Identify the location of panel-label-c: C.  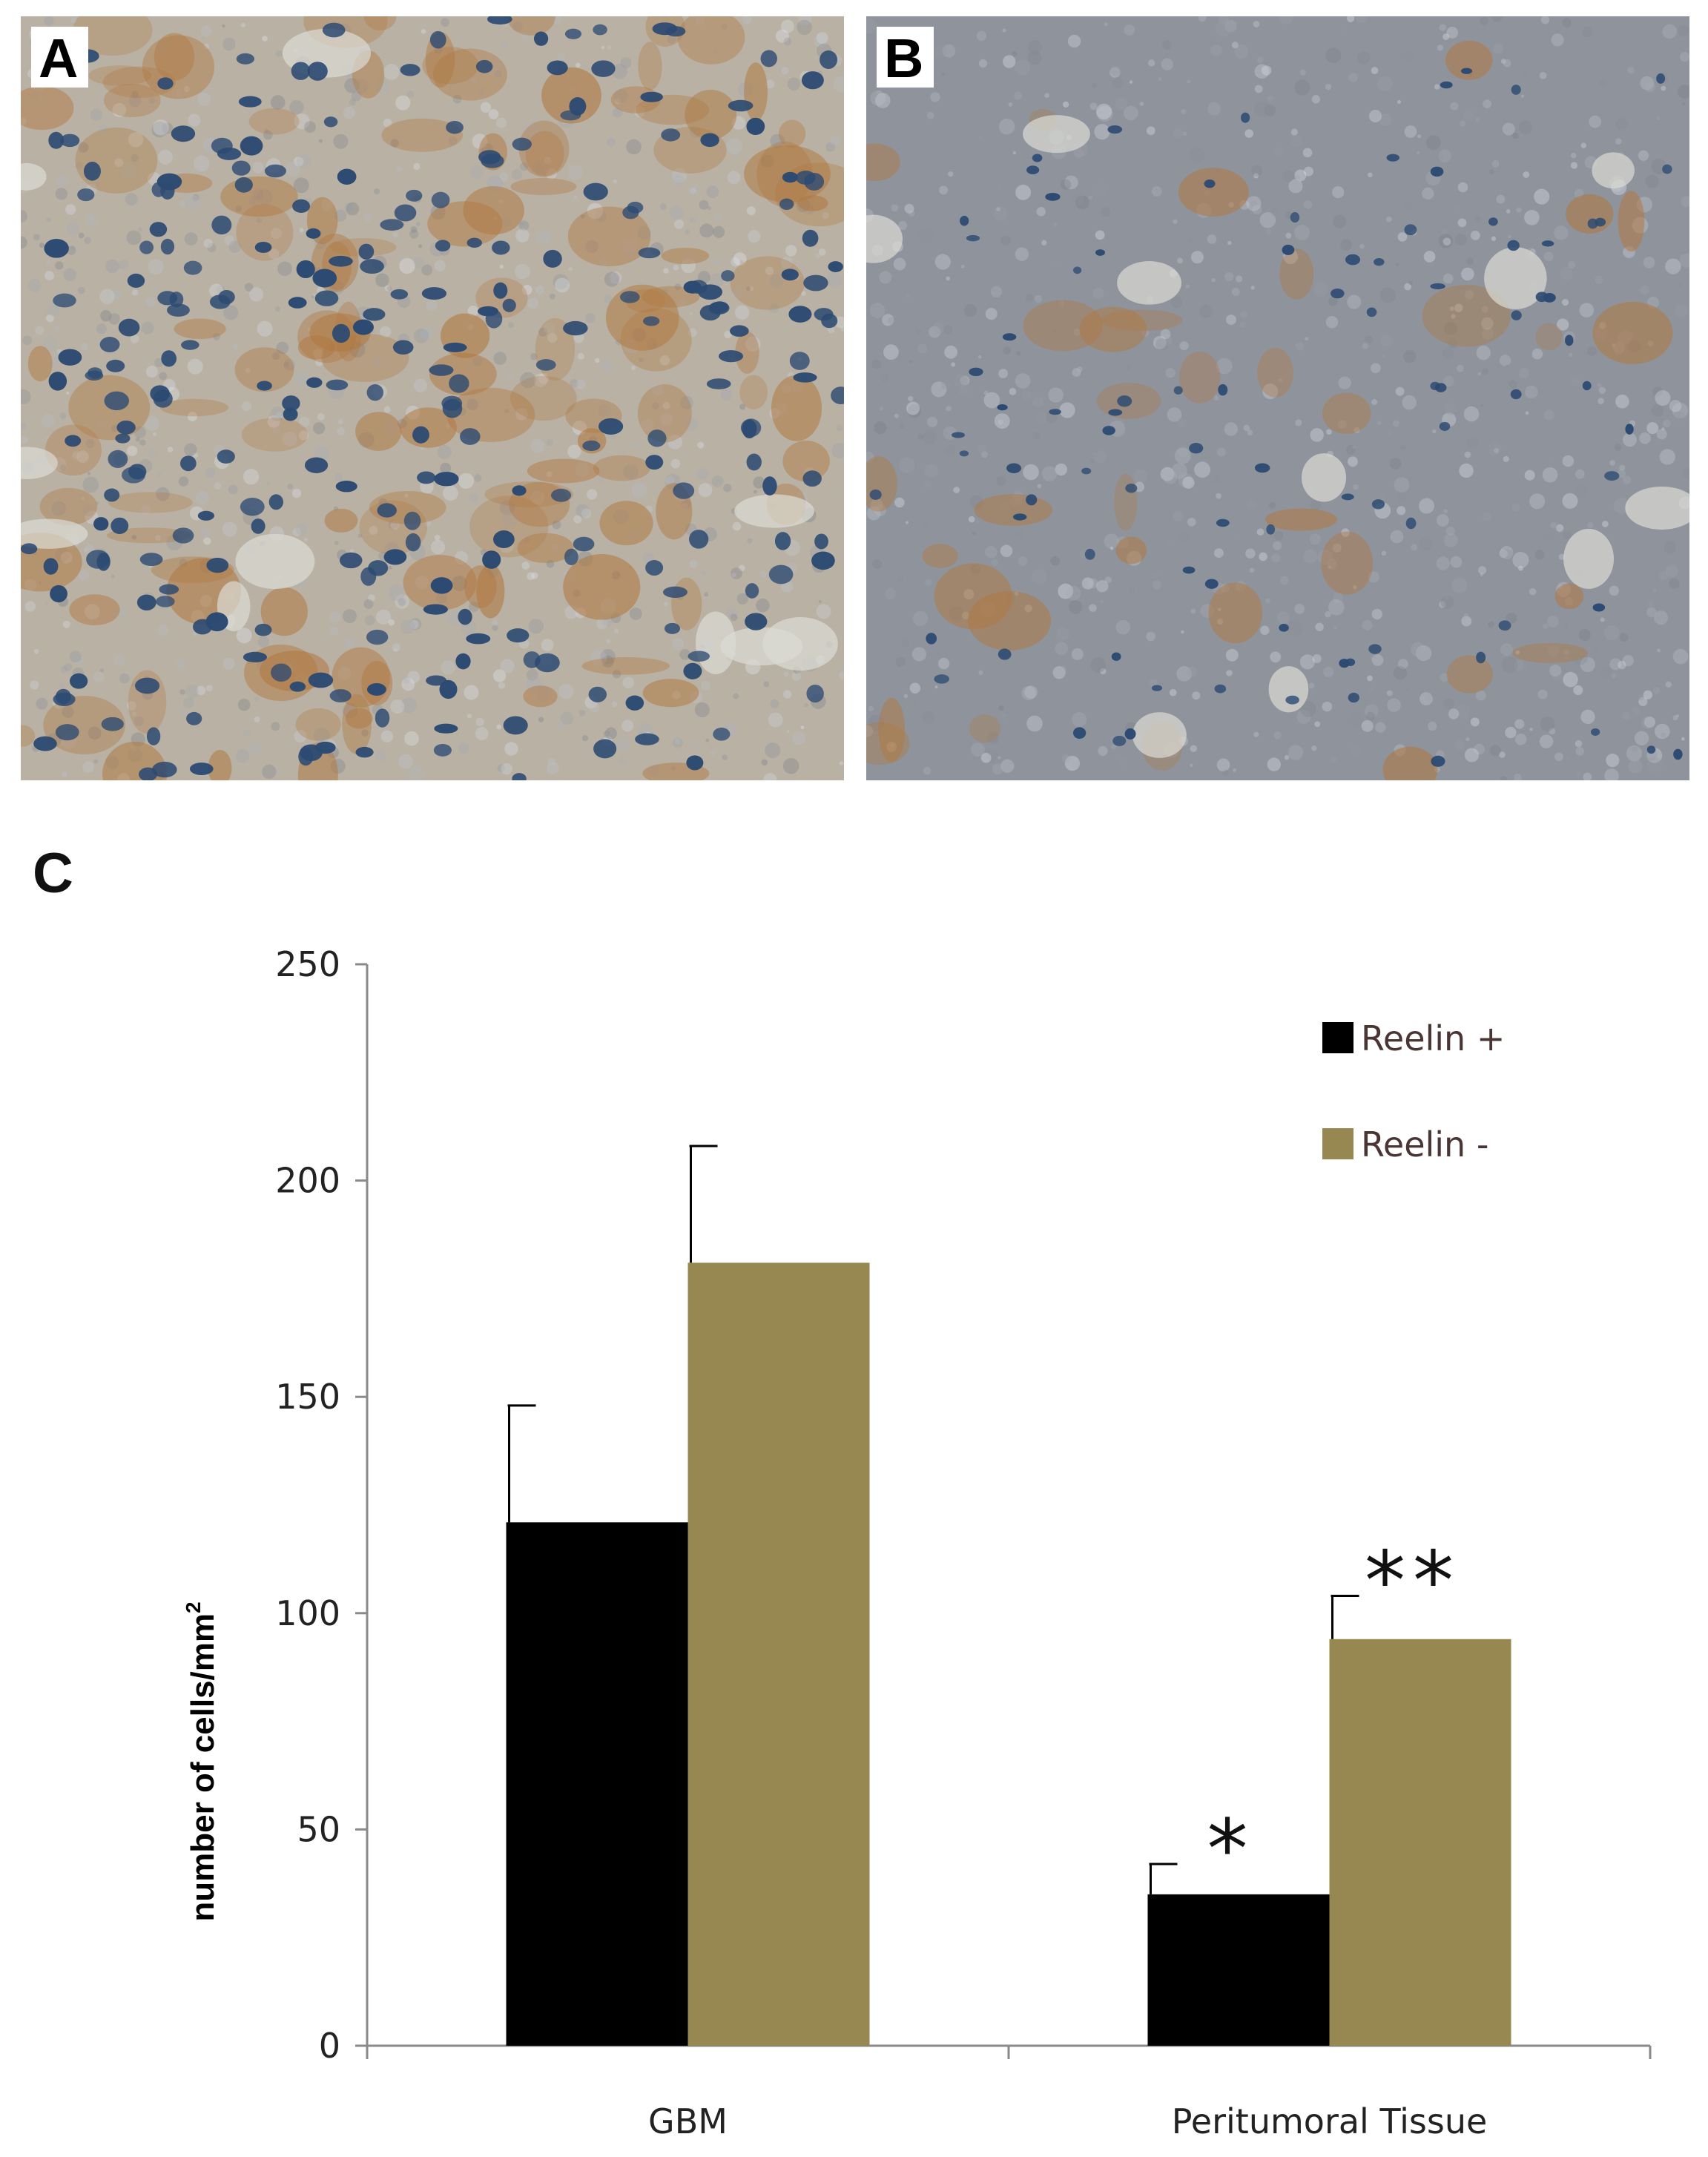
(53, 873).